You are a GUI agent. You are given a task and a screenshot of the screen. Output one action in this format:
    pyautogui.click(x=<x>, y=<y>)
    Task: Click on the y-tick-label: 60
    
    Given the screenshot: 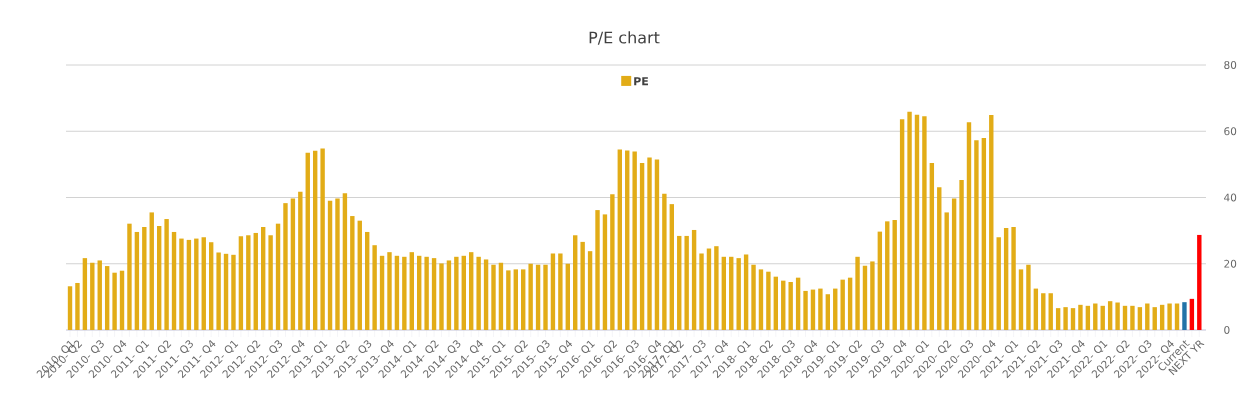 What is the action you would take?
    pyautogui.click(x=1230, y=131)
    